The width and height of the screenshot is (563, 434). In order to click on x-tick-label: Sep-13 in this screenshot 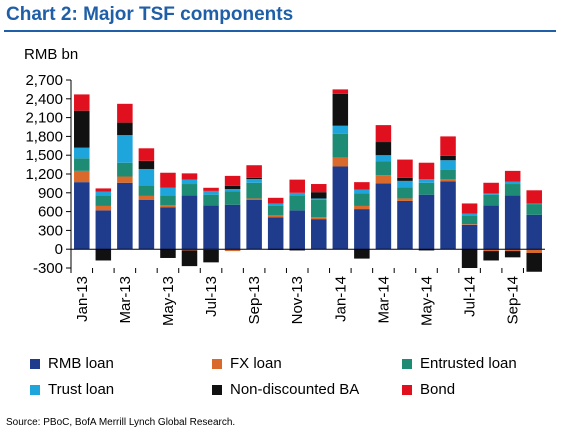, I will do `click(254, 300)`.